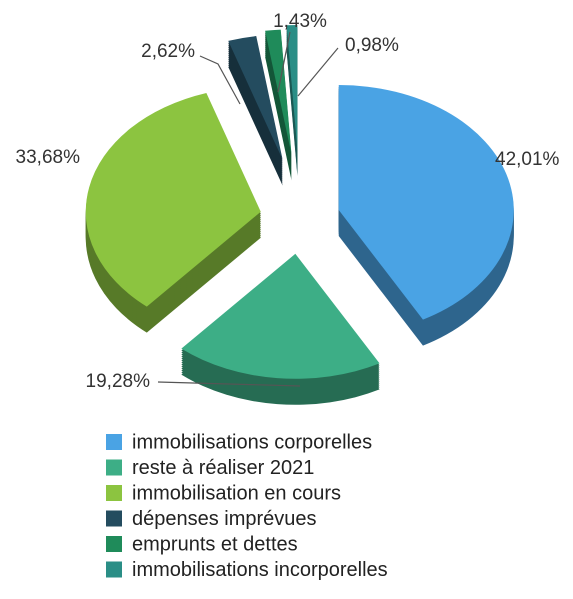  What do you see at coordinates (48, 157) in the screenshot?
I see `data-label: 33,68%` at bounding box center [48, 157].